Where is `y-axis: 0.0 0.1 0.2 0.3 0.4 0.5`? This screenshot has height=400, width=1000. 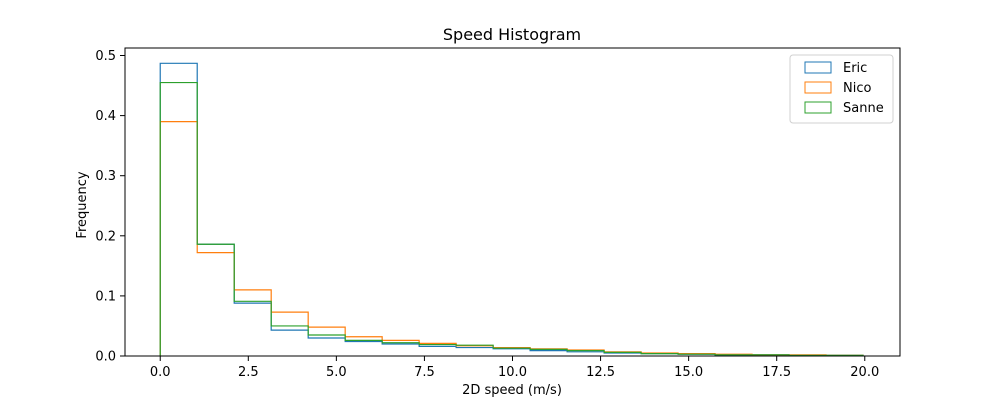 y-axis: 0.0 0.1 0.2 0.3 0.4 0.5 is located at coordinates (110, 207).